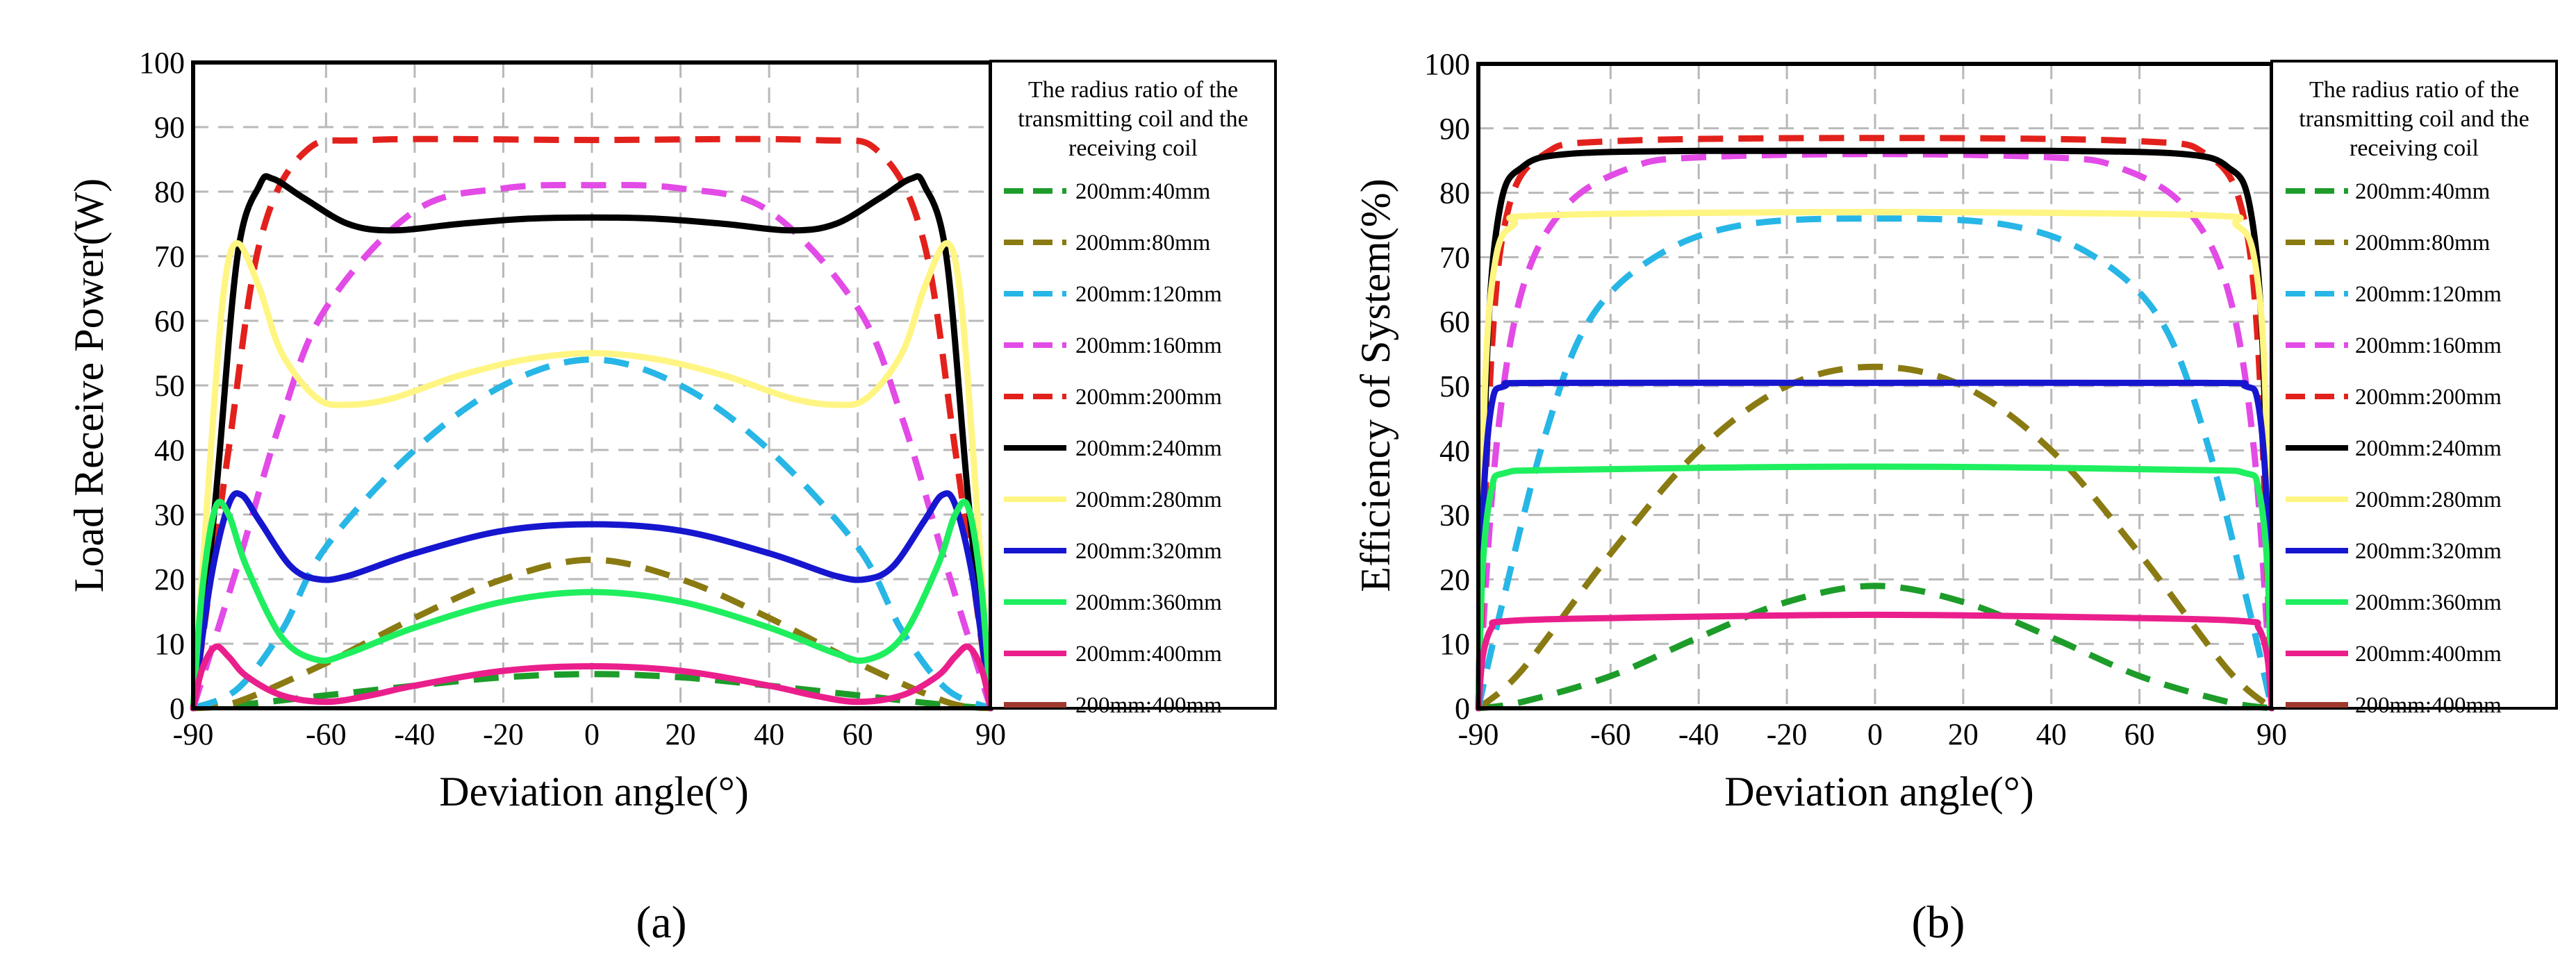 Image resolution: width=2576 pixels, height=977 pixels. I want to click on x-tick-labels-a: -90 -60 -40 -20 0 20 40 60 90, so click(589, 734).